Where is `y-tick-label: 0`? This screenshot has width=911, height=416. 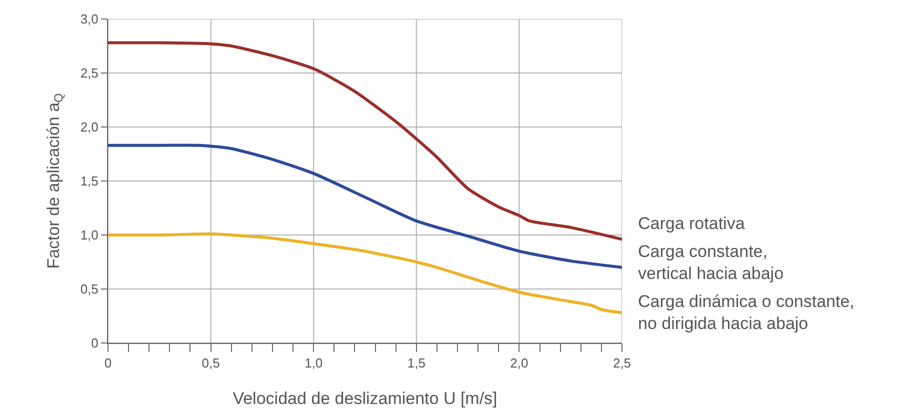
y-tick-label: 0 is located at coordinates (94, 343).